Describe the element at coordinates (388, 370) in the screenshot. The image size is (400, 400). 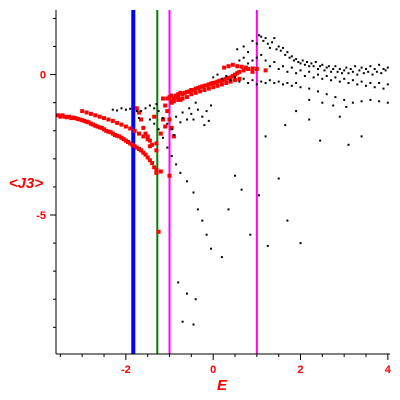
I see `x-tick-label-3: 4` at that location.